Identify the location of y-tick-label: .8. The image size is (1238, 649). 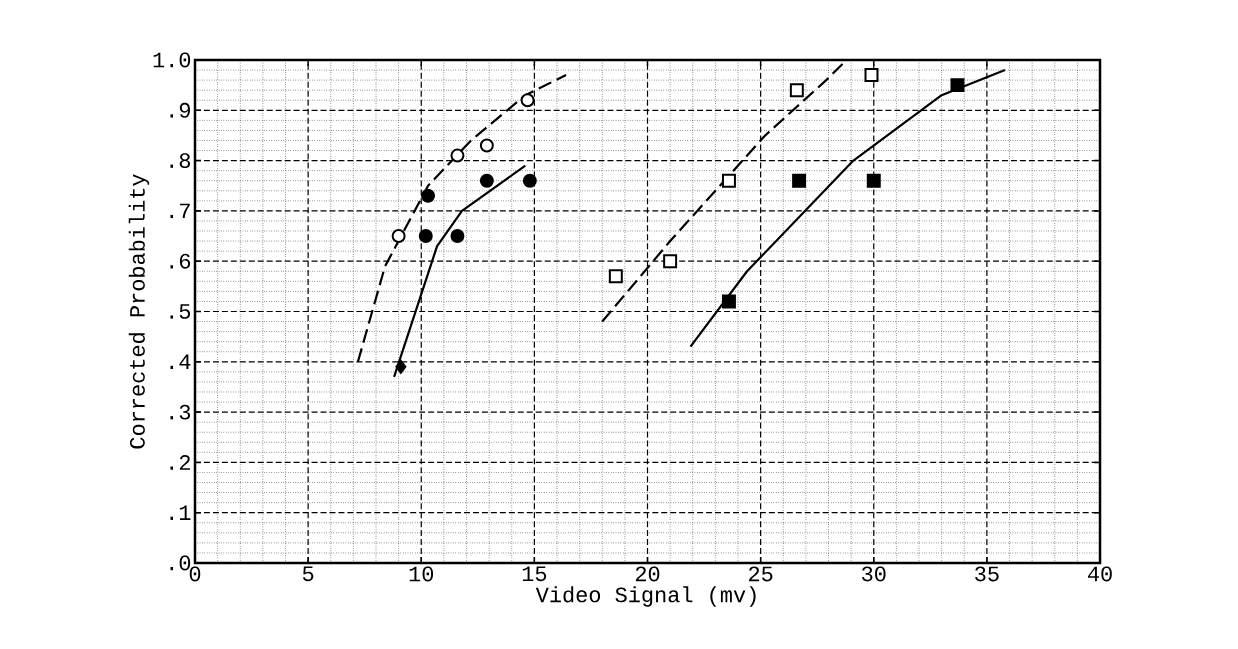
(180, 161).